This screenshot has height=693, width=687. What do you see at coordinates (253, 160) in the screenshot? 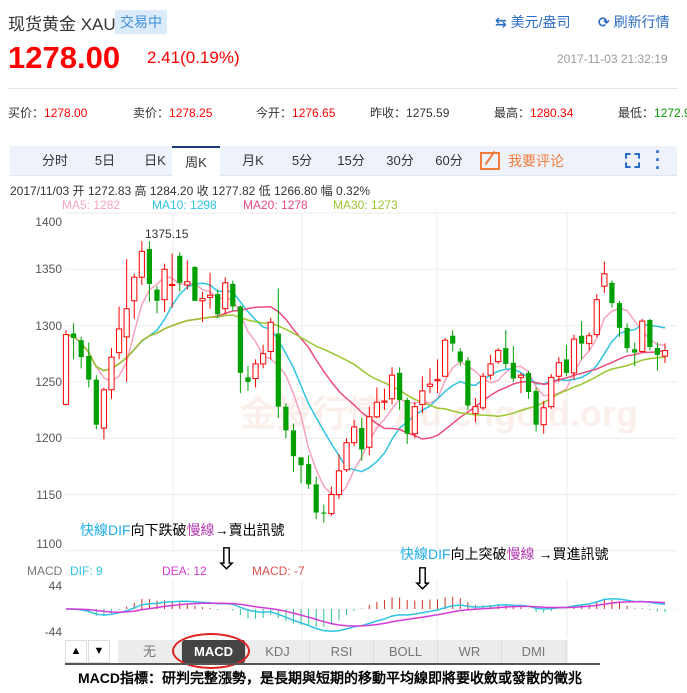
I see `tab-月K: 月K` at bounding box center [253, 160].